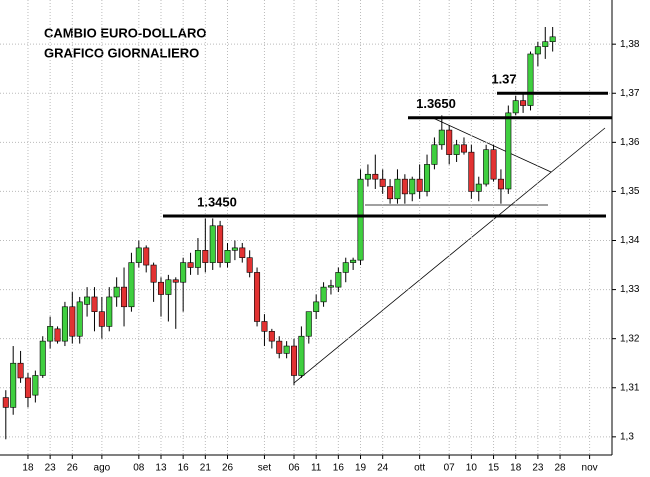 The width and height of the screenshot is (650, 477). I want to click on y-tick-label: 1,33, so click(630, 289).